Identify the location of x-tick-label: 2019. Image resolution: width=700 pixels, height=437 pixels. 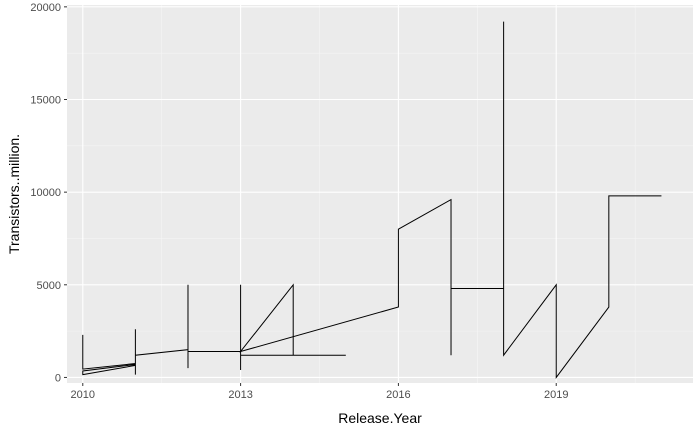
(556, 395).